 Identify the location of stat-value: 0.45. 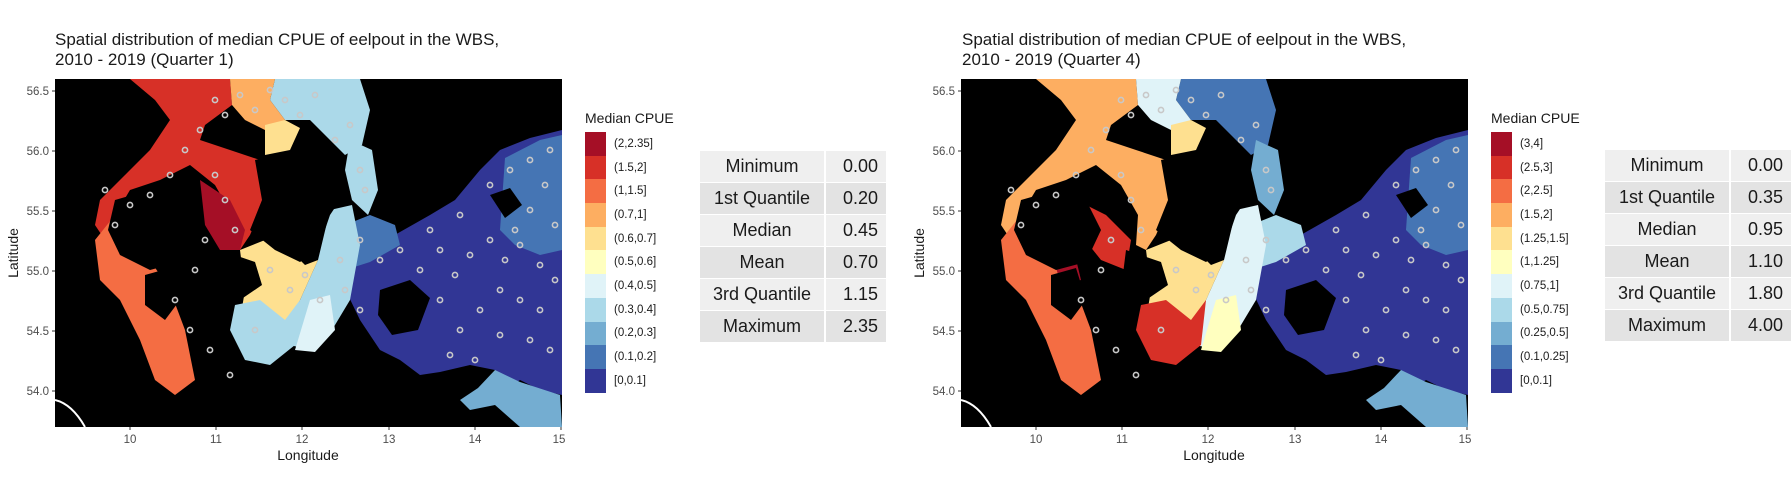
(855, 230).